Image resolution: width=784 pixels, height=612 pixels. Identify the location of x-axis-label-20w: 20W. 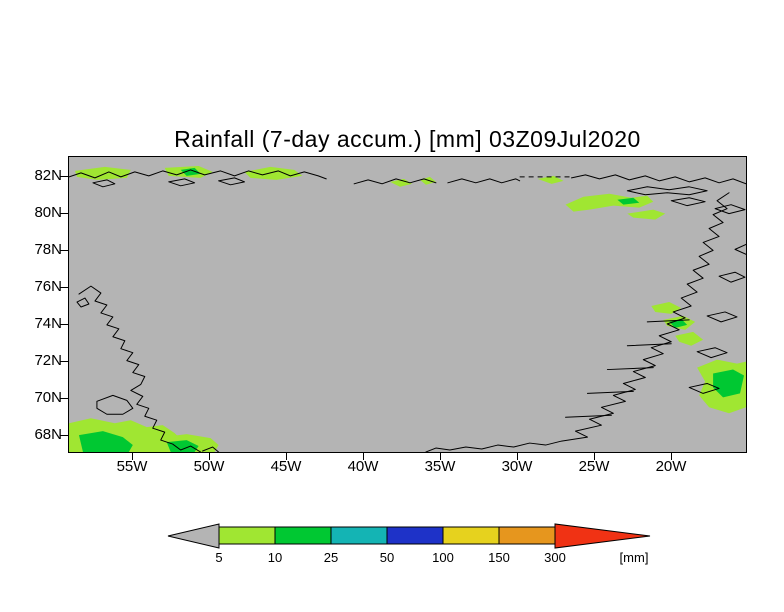
(671, 466).